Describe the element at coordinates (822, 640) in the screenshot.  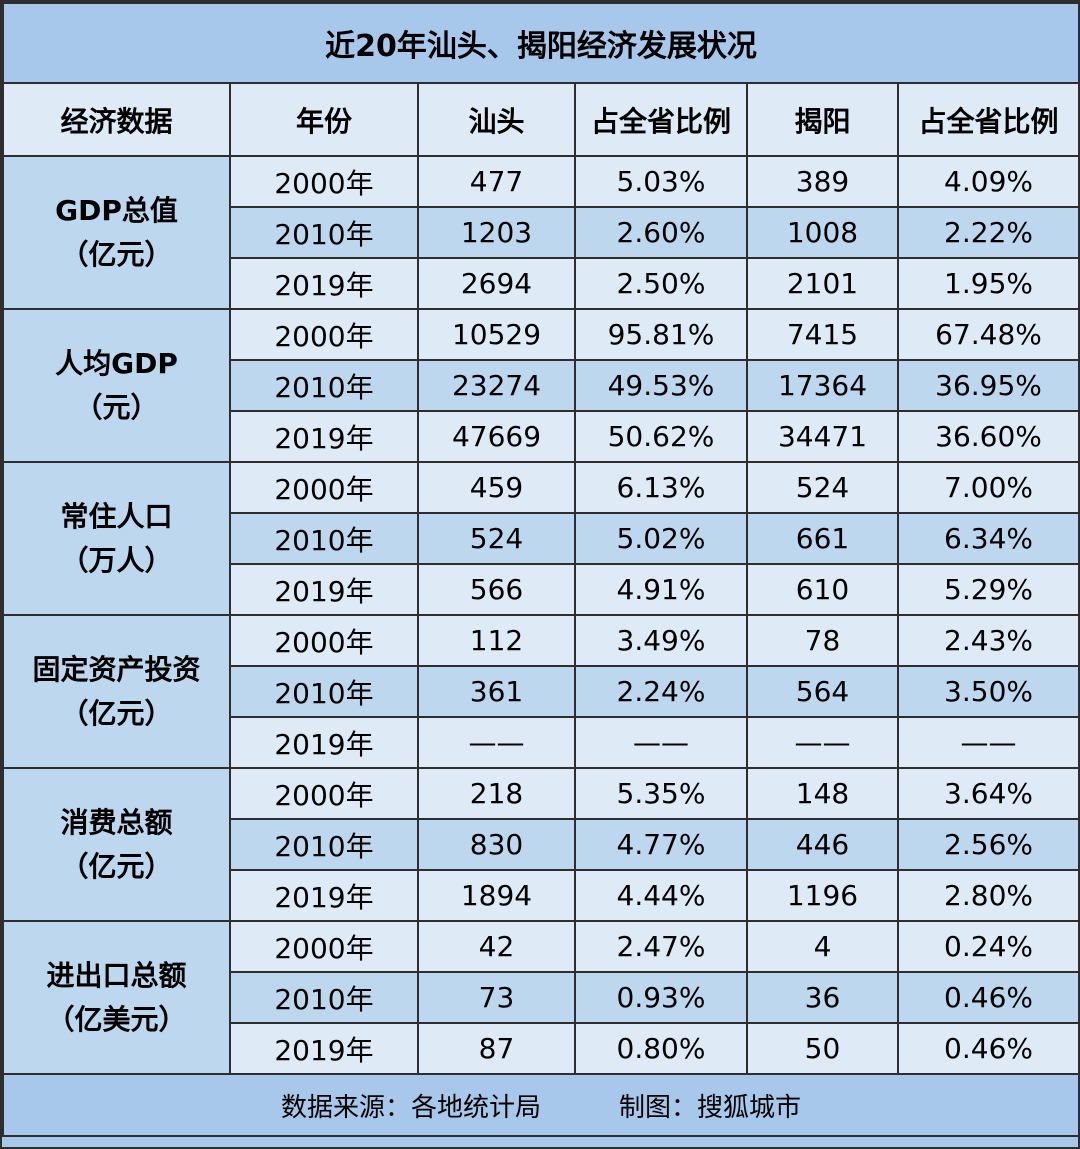
I see `jieyang-value: 78` at that location.